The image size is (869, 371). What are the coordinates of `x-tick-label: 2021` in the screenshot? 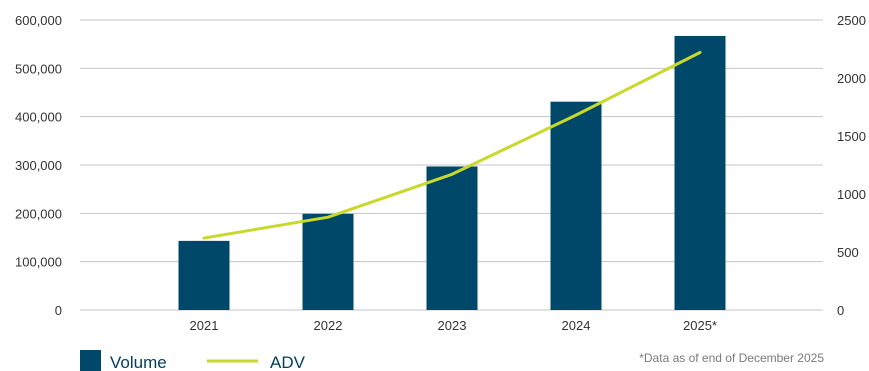 It's located at (204, 325).